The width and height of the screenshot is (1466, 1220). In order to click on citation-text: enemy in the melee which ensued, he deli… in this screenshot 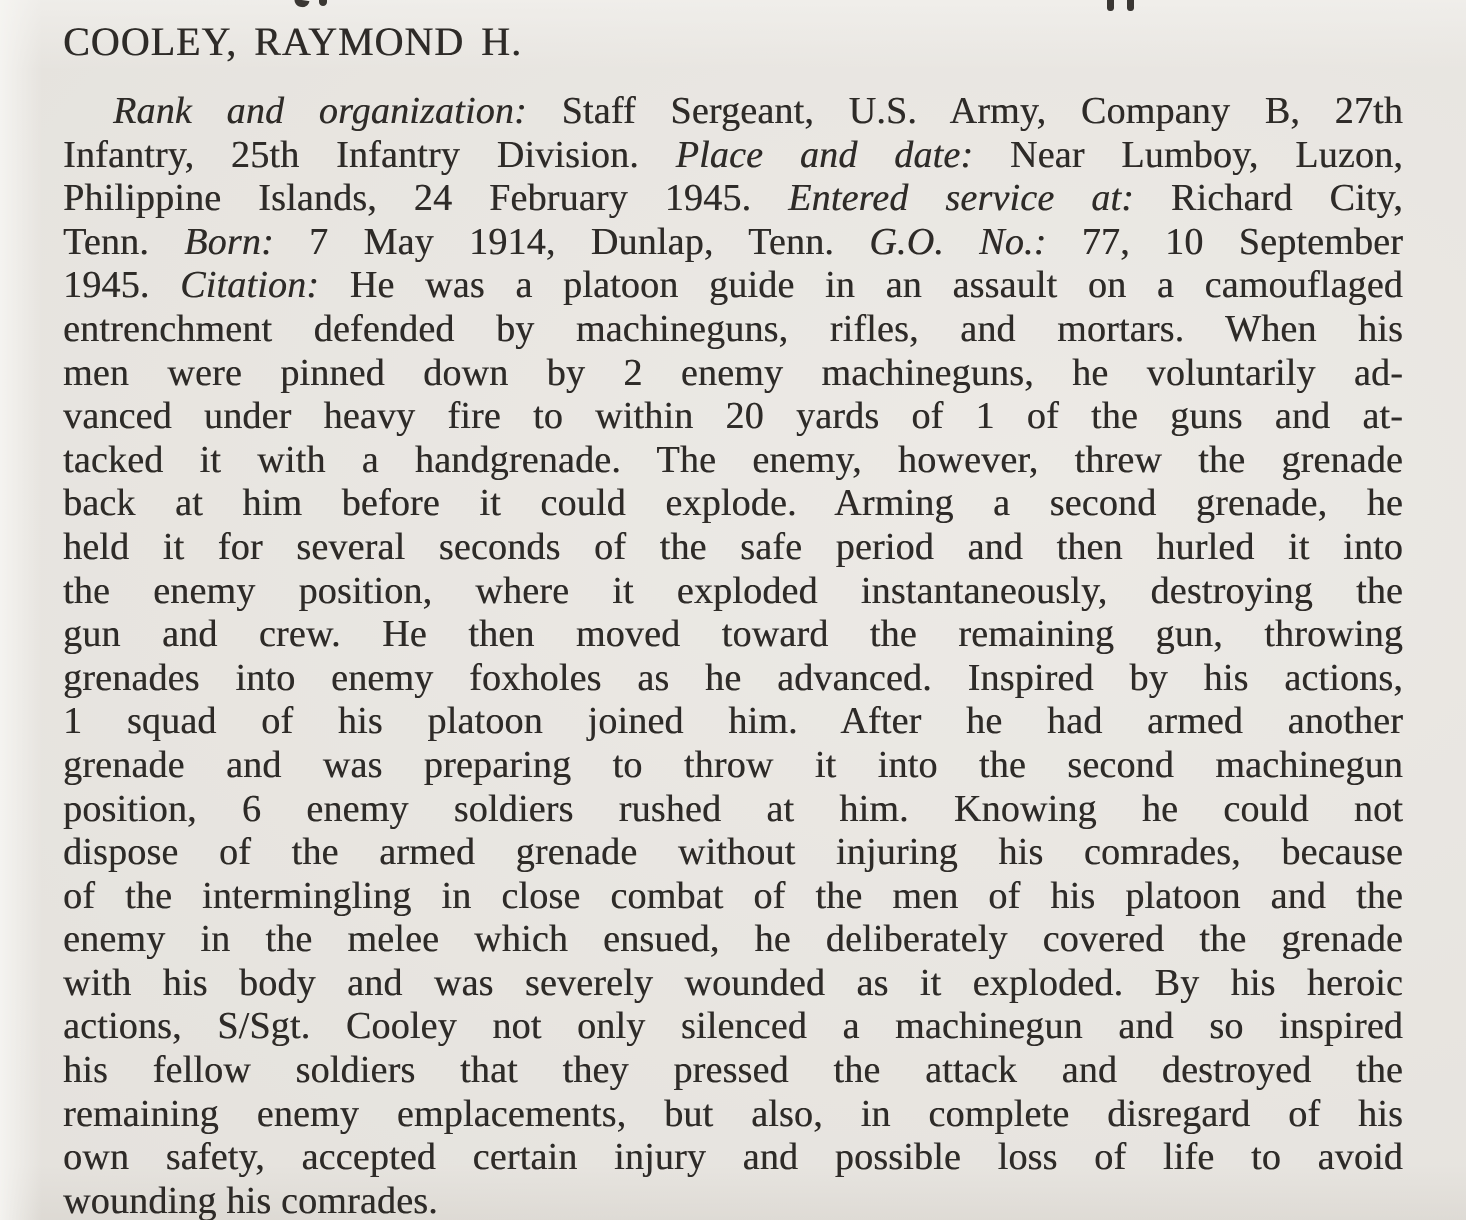, I will do `click(733, 939)`.